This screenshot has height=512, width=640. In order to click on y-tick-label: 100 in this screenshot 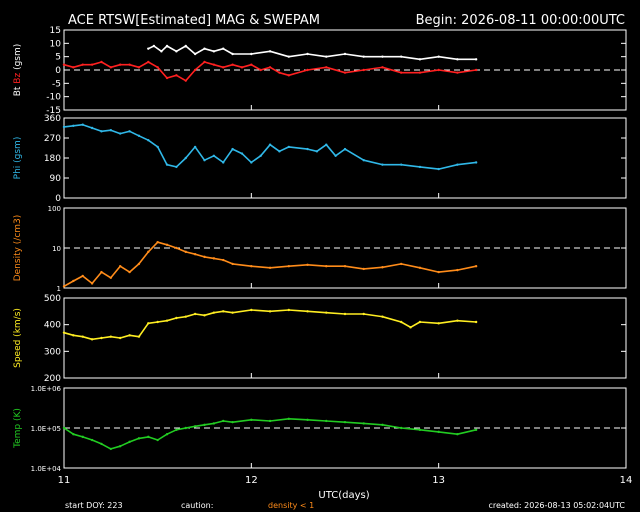, I will do `click(54, 209)`.